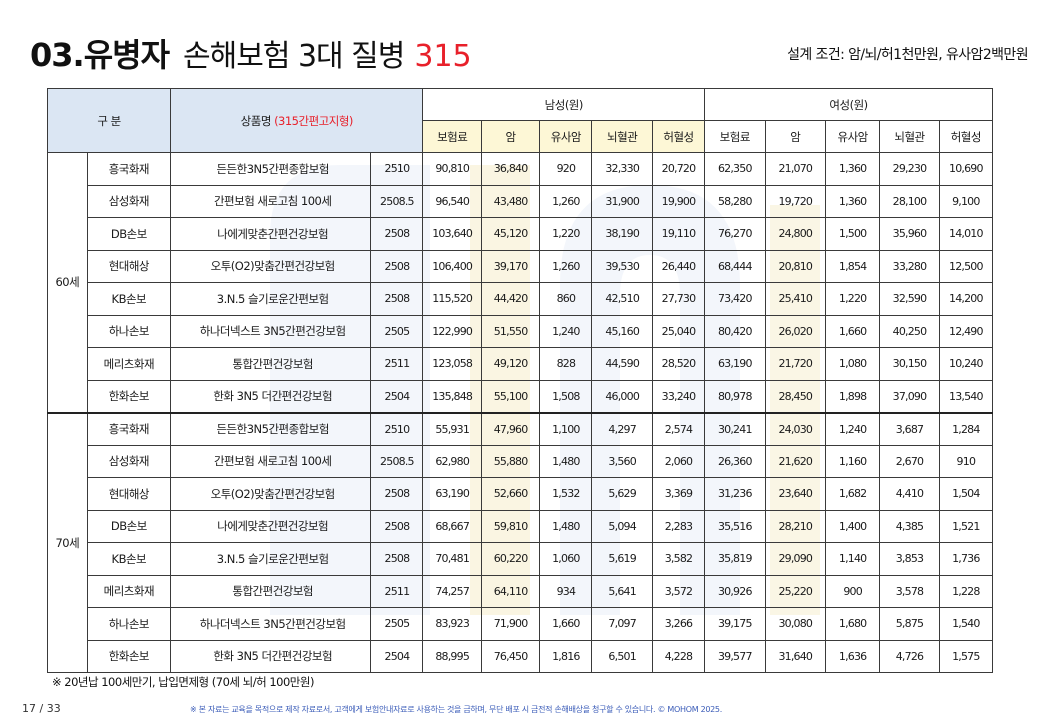 This screenshot has width=1040, height=720. What do you see at coordinates (622, 624) in the screenshot?
I see `value-cell: 7,097` at bounding box center [622, 624].